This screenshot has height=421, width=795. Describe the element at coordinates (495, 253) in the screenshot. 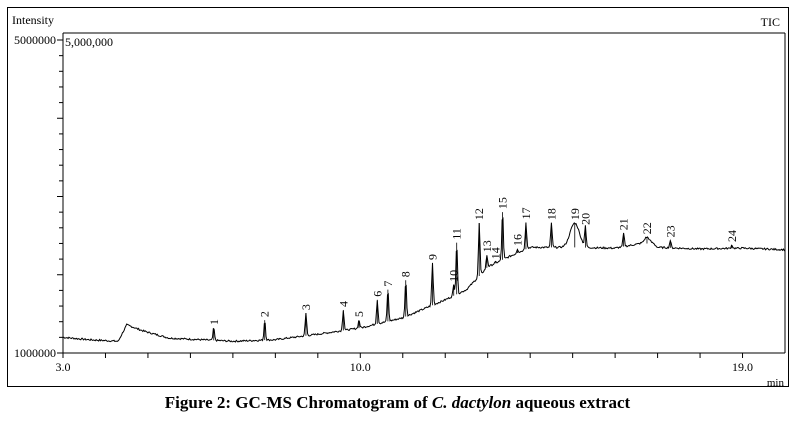

I see `peak-label: 14` at that location.